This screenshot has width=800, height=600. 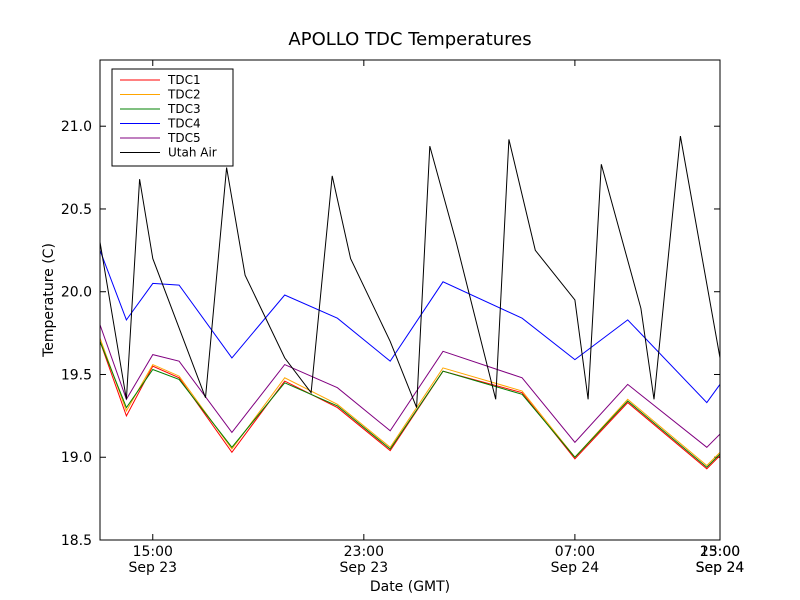 I want to click on legend-label: TDC3, so click(x=184, y=109).